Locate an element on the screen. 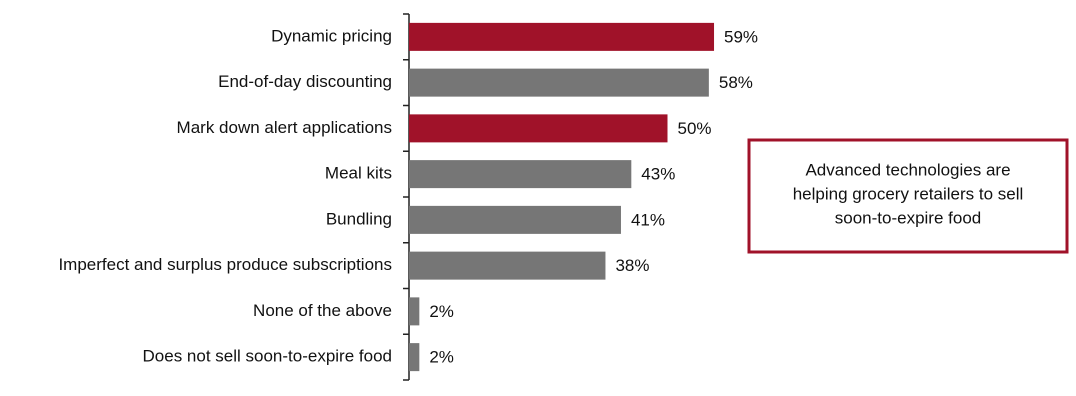  category-label: End-of-day discounting is located at coordinates (305, 81).